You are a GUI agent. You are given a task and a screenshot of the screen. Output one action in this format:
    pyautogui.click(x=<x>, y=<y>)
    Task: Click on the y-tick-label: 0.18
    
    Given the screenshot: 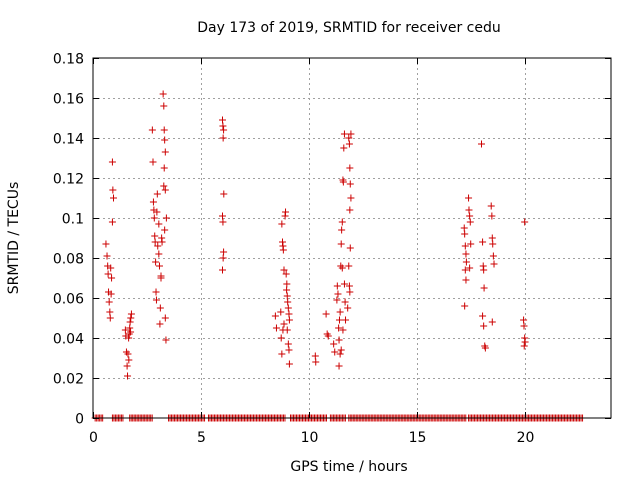 What is the action you would take?
    pyautogui.click(x=68, y=60)
    